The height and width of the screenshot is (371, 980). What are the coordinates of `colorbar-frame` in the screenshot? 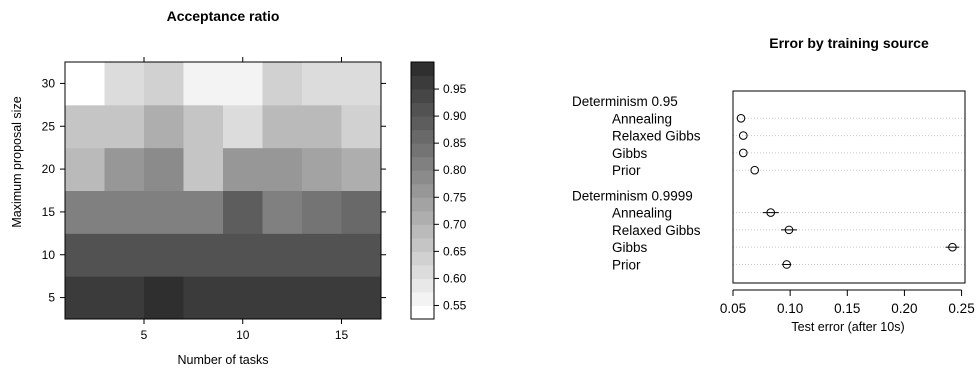 It's located at (422, 190).